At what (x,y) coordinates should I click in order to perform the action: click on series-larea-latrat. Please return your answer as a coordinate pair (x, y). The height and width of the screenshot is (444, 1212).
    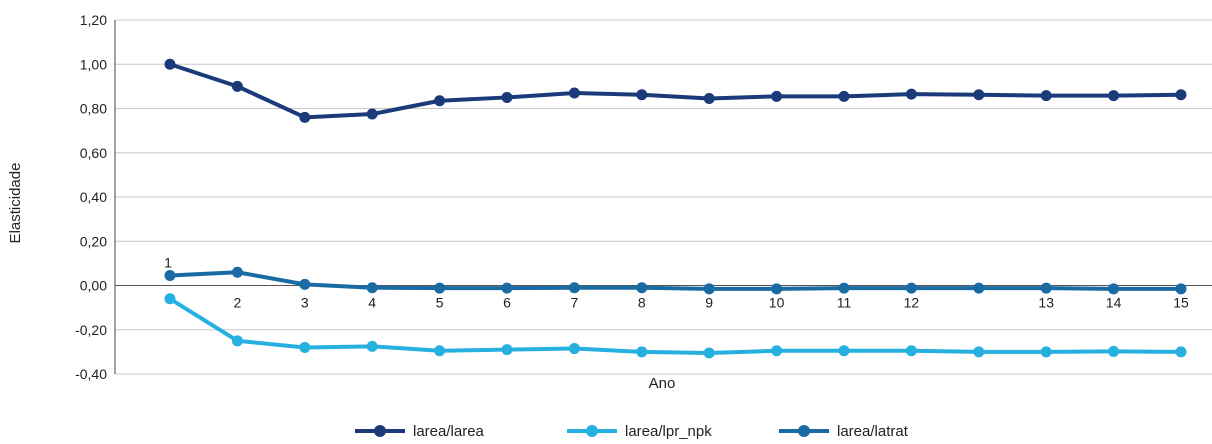
    Looking at the image, I should click on (675, 280).